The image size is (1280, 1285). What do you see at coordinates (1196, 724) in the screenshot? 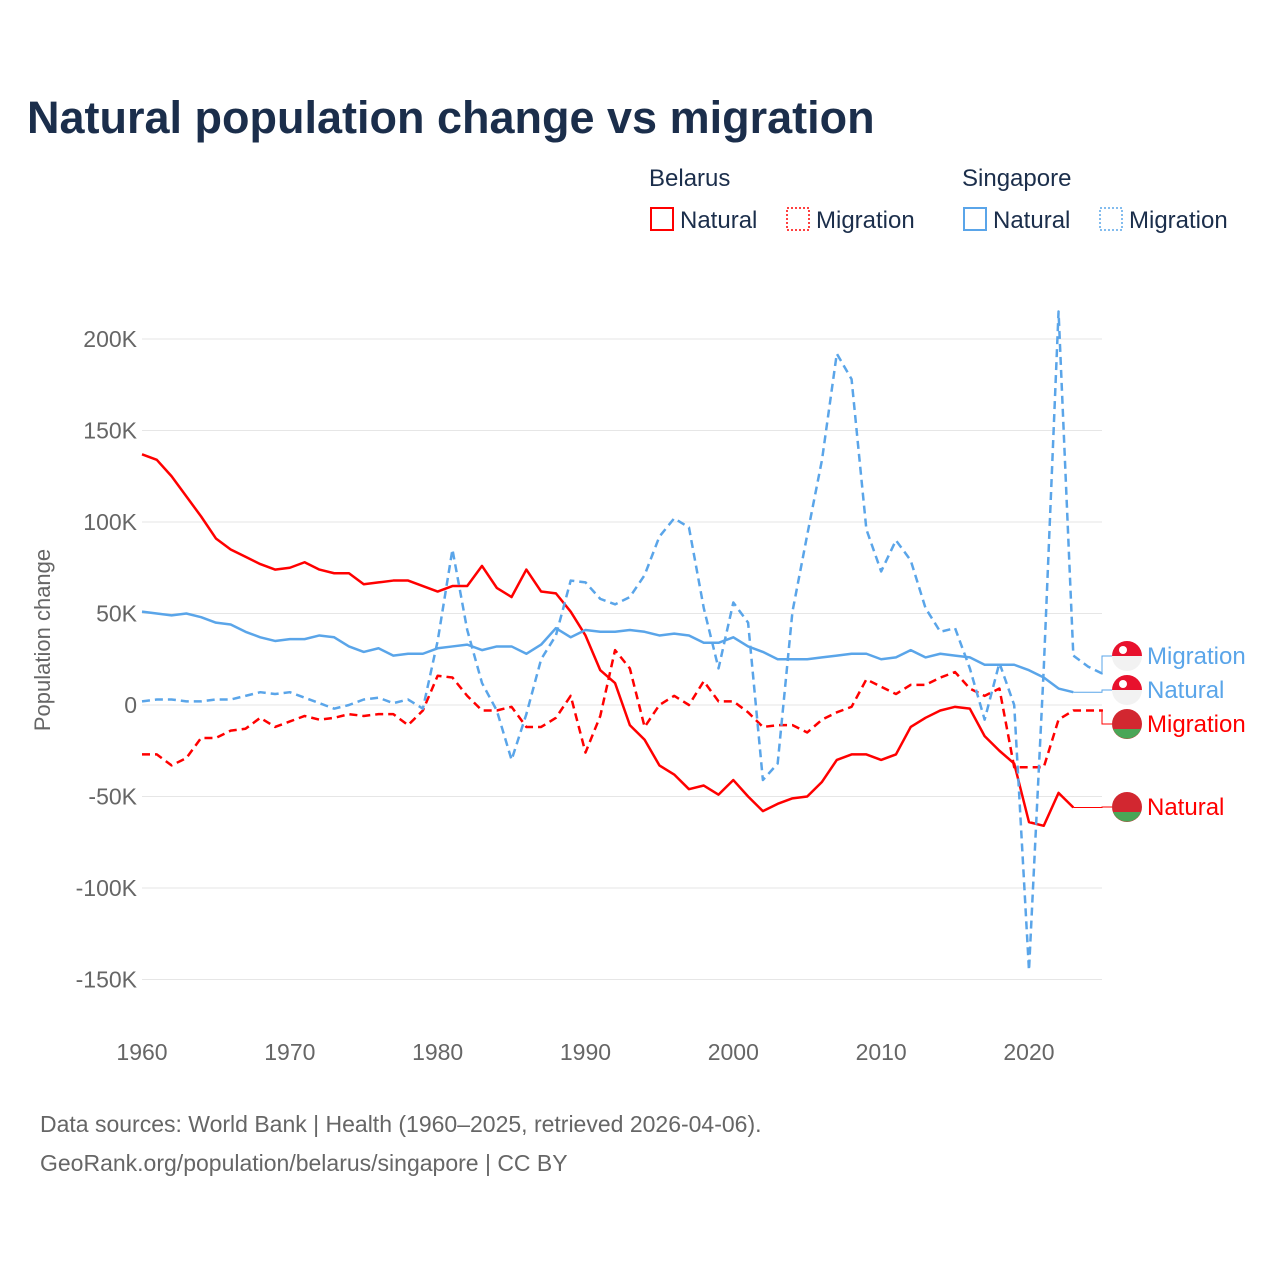
I see `end-label-belarus-migration: Migration` at bounding box center [1196, 724].